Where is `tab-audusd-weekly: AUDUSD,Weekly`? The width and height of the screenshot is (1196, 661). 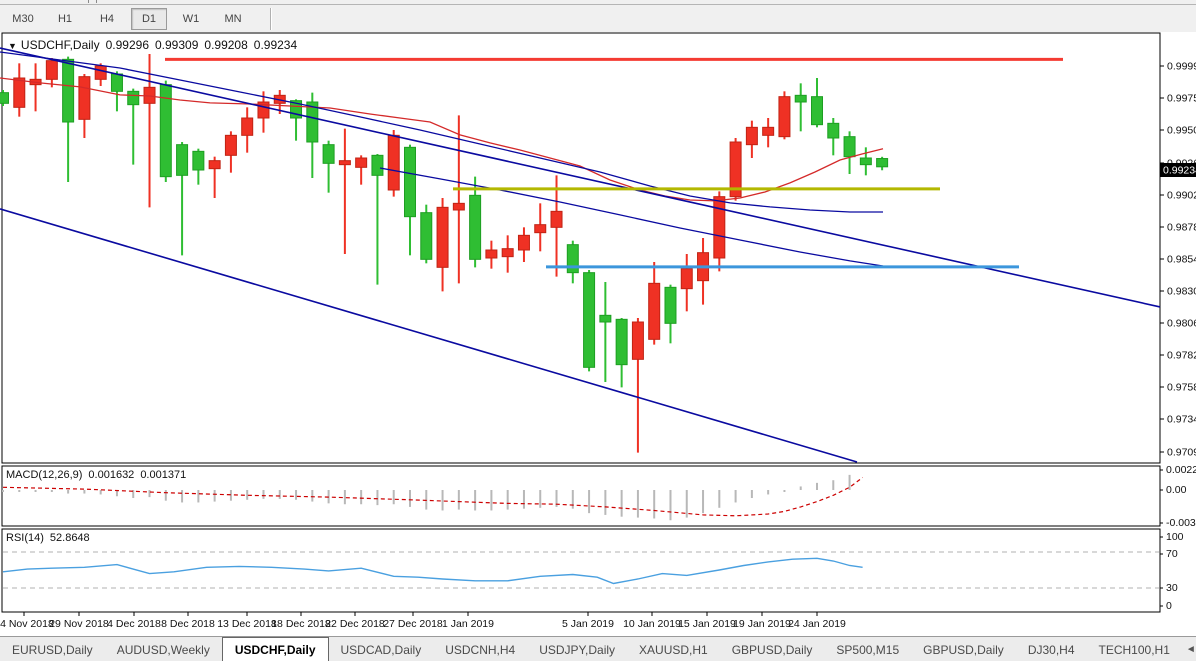
tab-audusd-weekly: AUDUSD,Weekly is located at coordinates (163, 649).